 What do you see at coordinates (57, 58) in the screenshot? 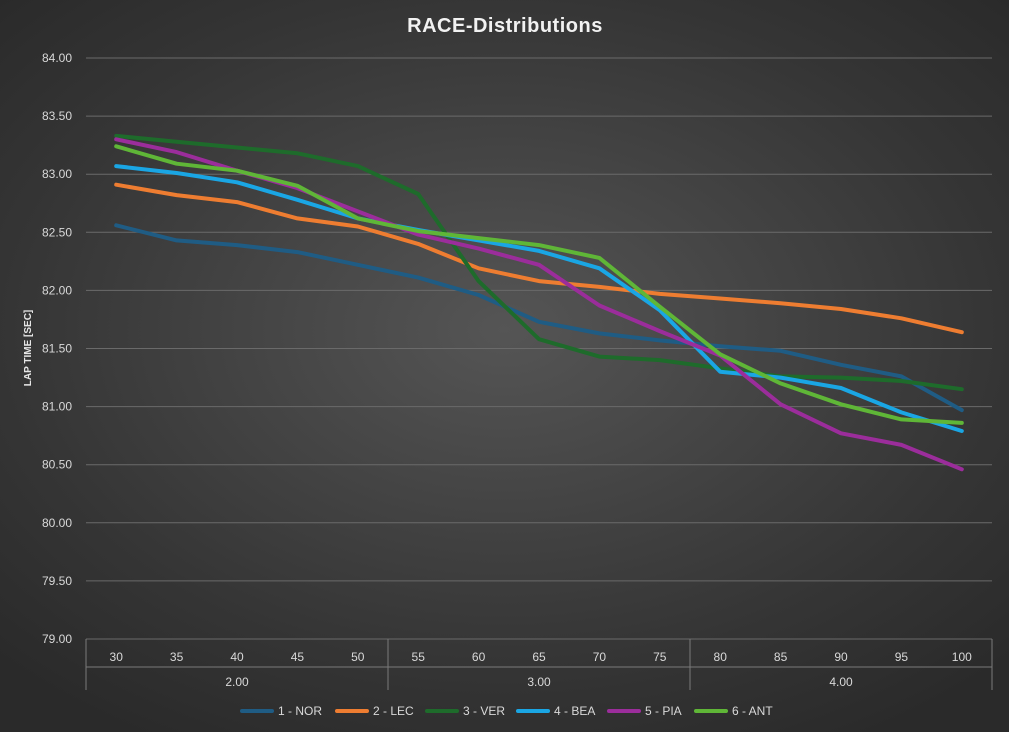
I see `y-tick-label: 84.00` at bounding box center [57, 58].